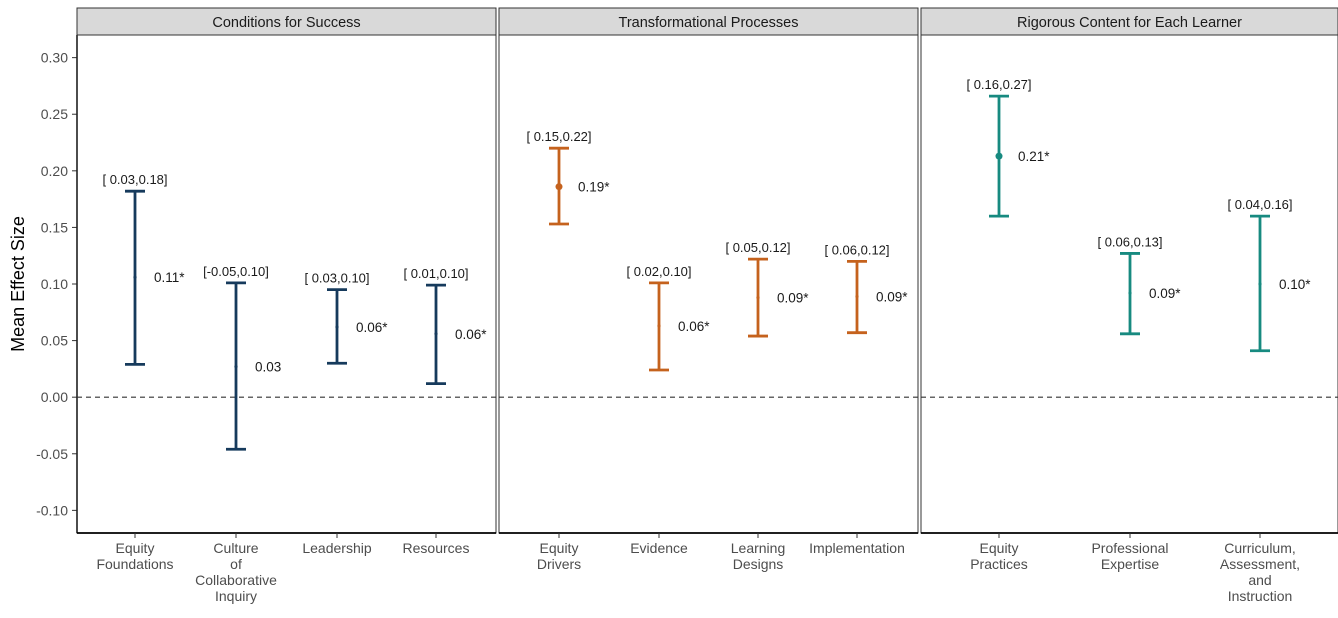 This screenshot has height=618, width=1338. What do you see at coordinates (1129, 241) in the screenshot?
I see `ci-label: [ 0.06,0.13]` at bounding box center [1129, 241].